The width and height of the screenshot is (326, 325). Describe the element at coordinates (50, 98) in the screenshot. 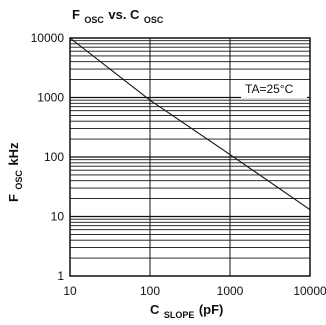

I see `y-tick-label: 1000` at that location.